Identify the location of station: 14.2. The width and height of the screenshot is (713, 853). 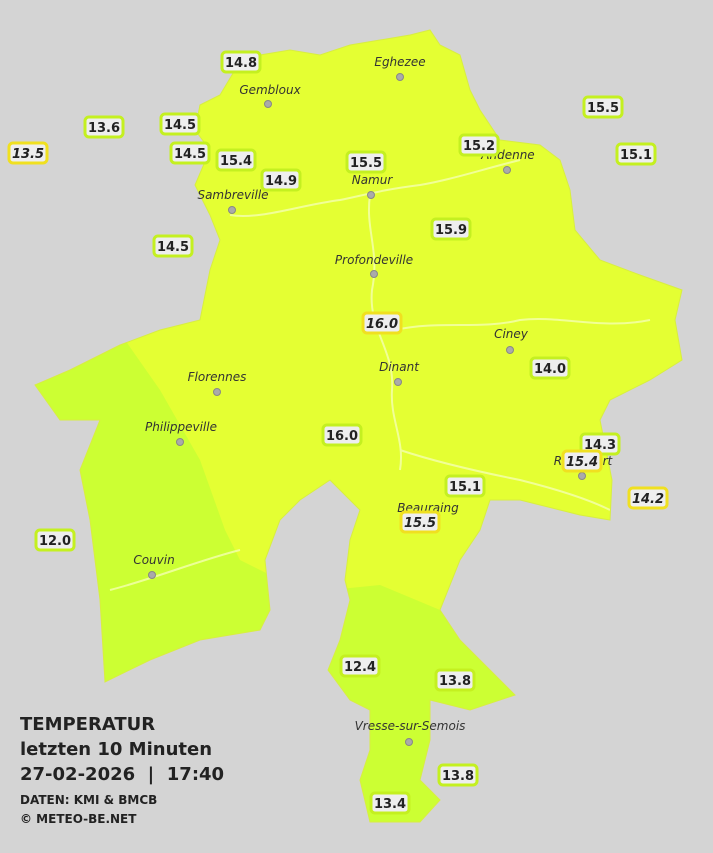
(648, 498).